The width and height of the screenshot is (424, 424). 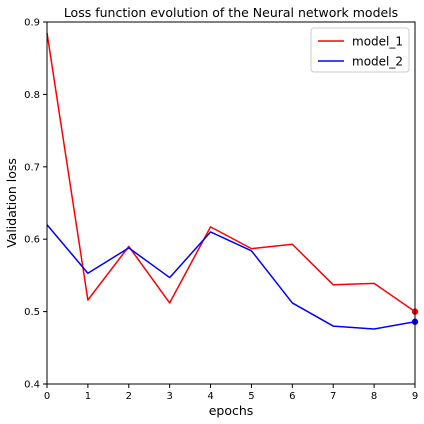 I want to click on y-tick-label: 0.4, so click(x=32, y=385).